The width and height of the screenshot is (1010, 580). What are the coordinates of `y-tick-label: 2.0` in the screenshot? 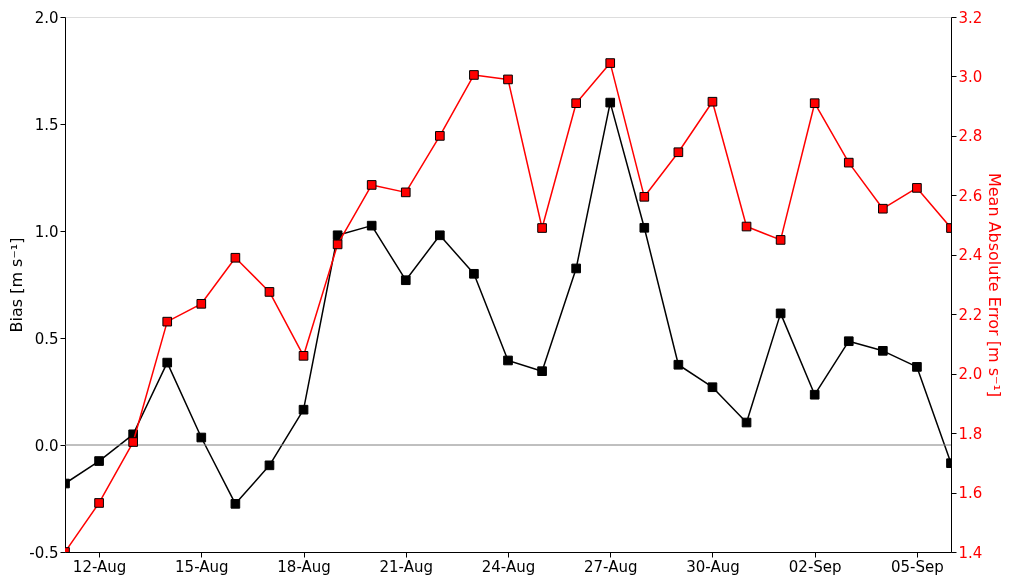 It's located at (46, 17).